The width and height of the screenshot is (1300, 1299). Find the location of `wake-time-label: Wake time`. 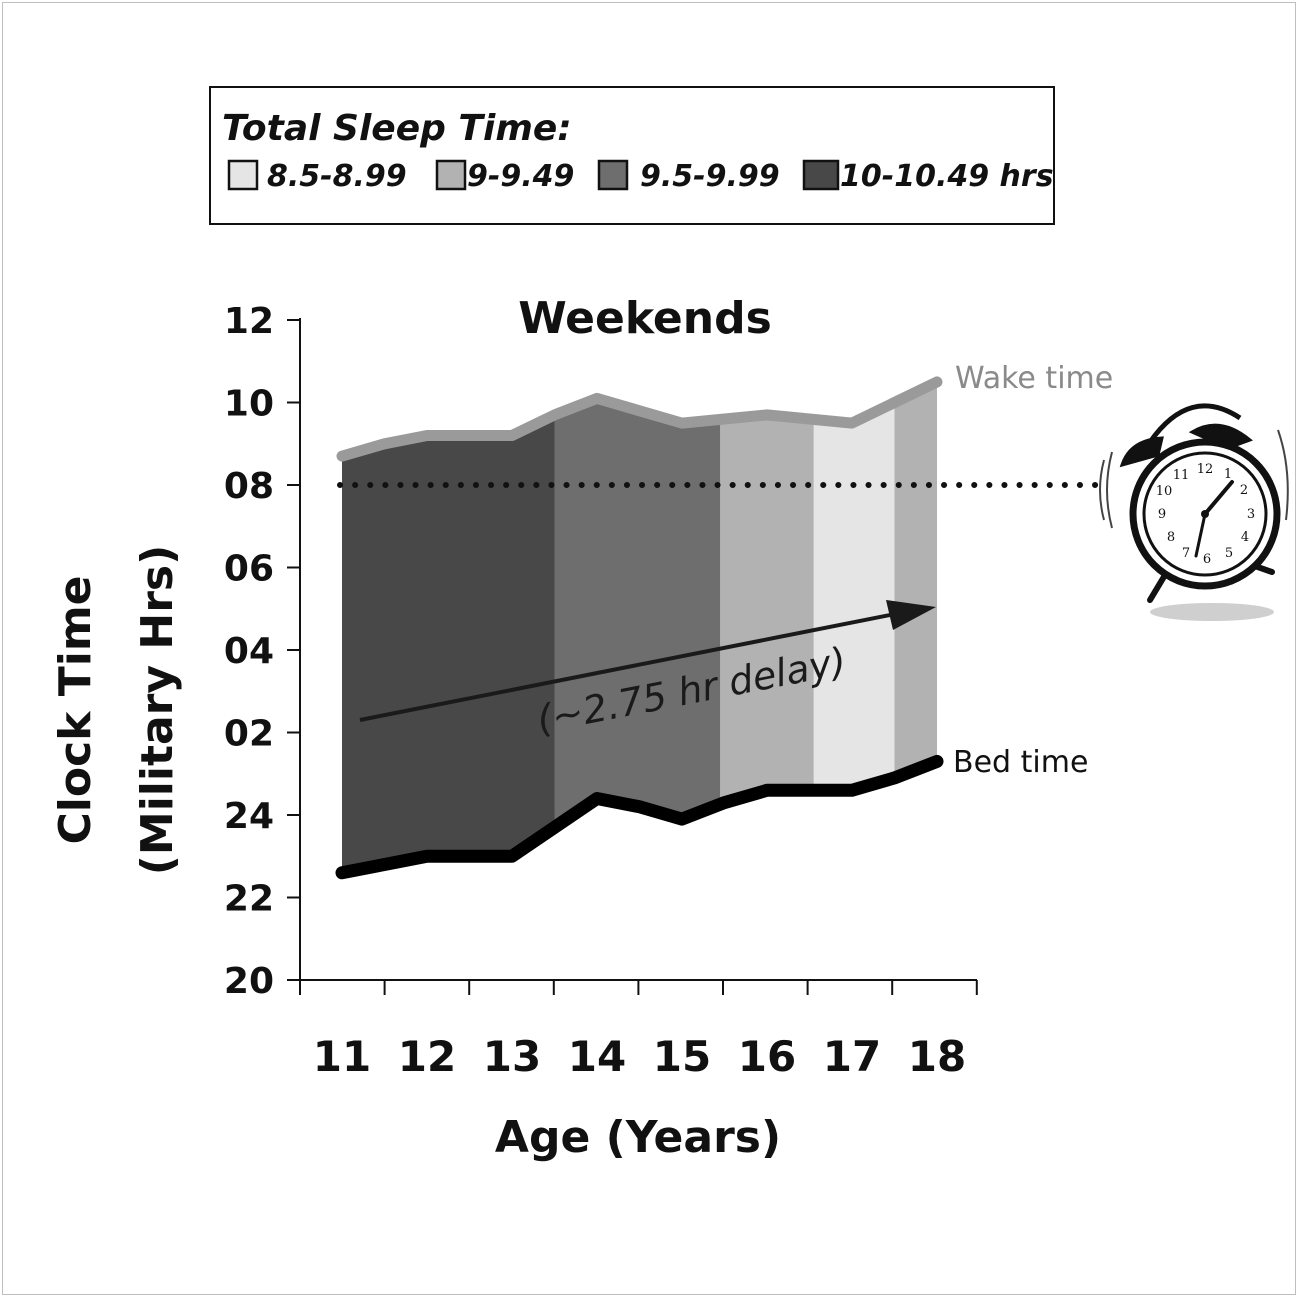

wake-time-label: Wake time is located at coordinates (1034, 378).